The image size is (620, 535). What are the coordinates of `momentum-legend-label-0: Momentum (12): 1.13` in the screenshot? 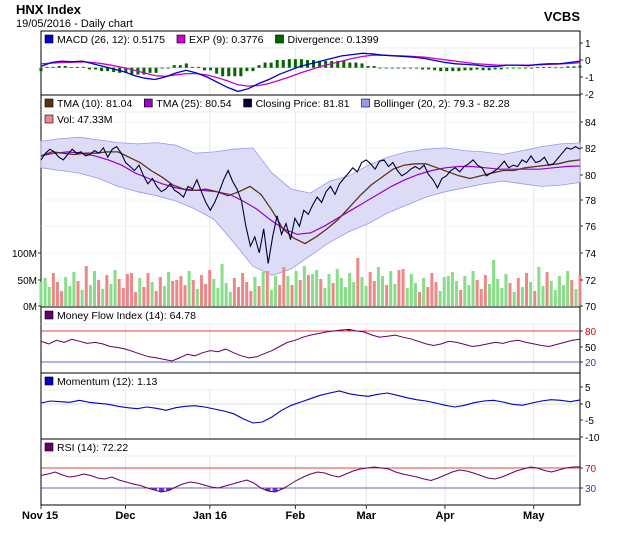 It's located at (107, 382).